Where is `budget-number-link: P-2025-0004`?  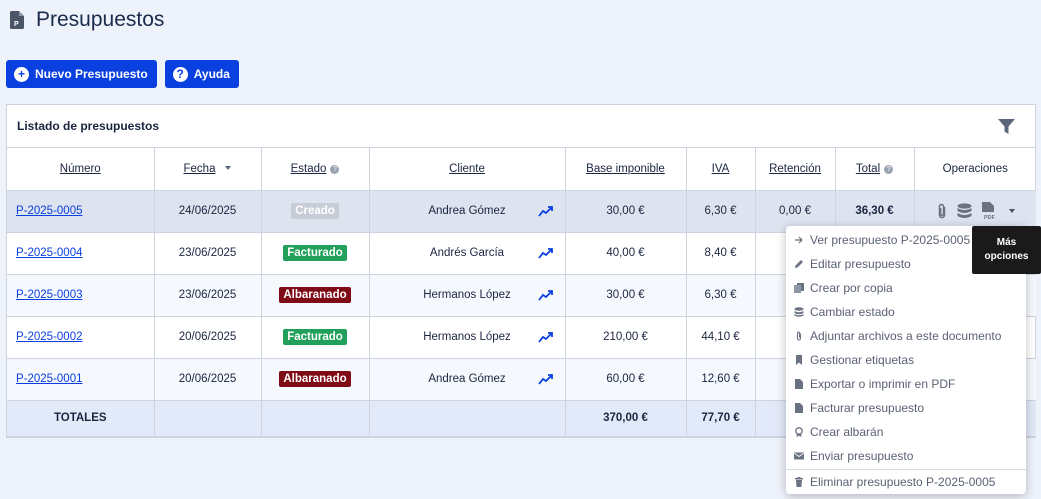 budget-number-link: P-2025-0004 is located at coordinates (49, 253).